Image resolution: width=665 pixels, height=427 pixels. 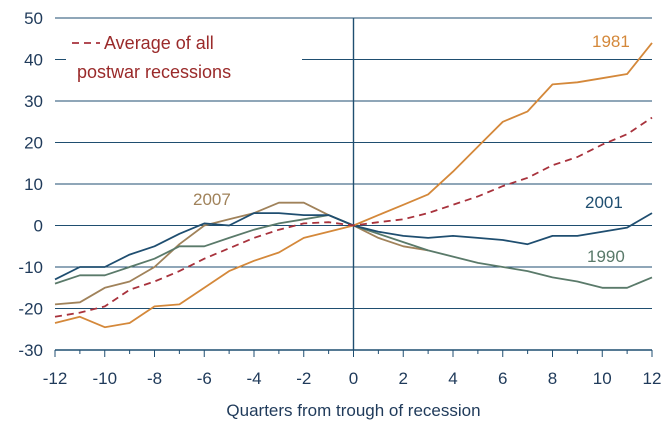 I want to click on legend-label-line2: postwar recessions, so click(x=154, y=72).